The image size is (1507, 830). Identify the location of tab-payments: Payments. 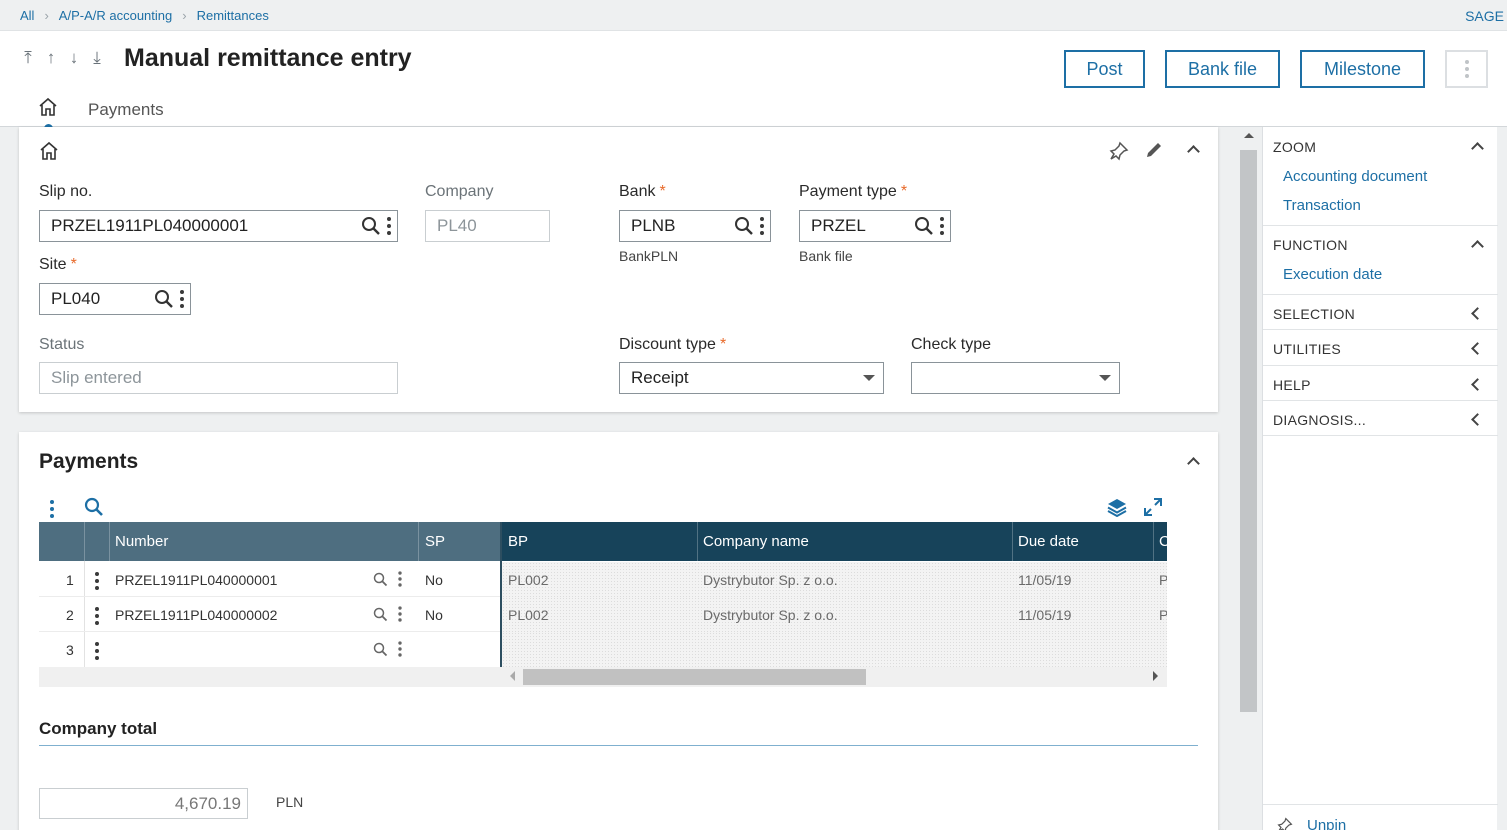
(126, 109).